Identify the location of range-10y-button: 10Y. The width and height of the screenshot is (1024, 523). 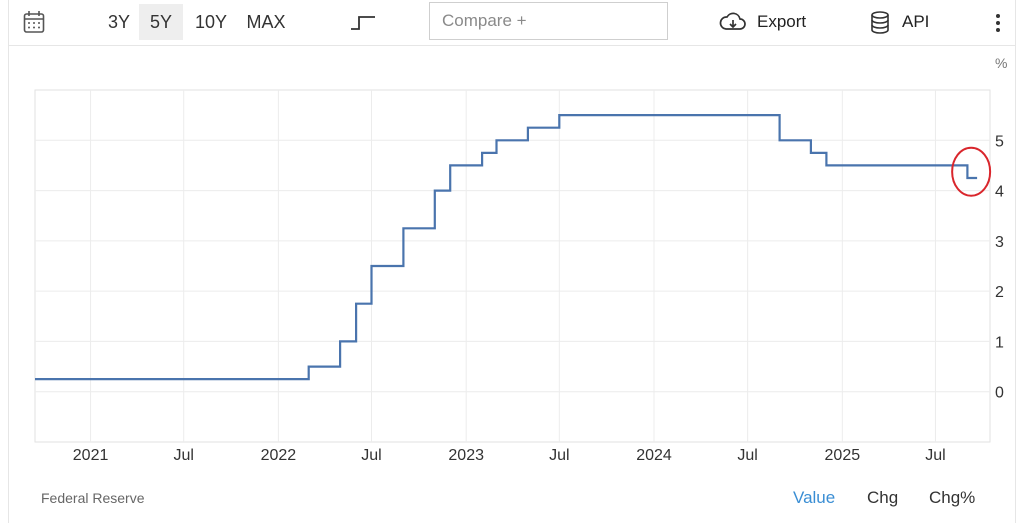
(211, 22).